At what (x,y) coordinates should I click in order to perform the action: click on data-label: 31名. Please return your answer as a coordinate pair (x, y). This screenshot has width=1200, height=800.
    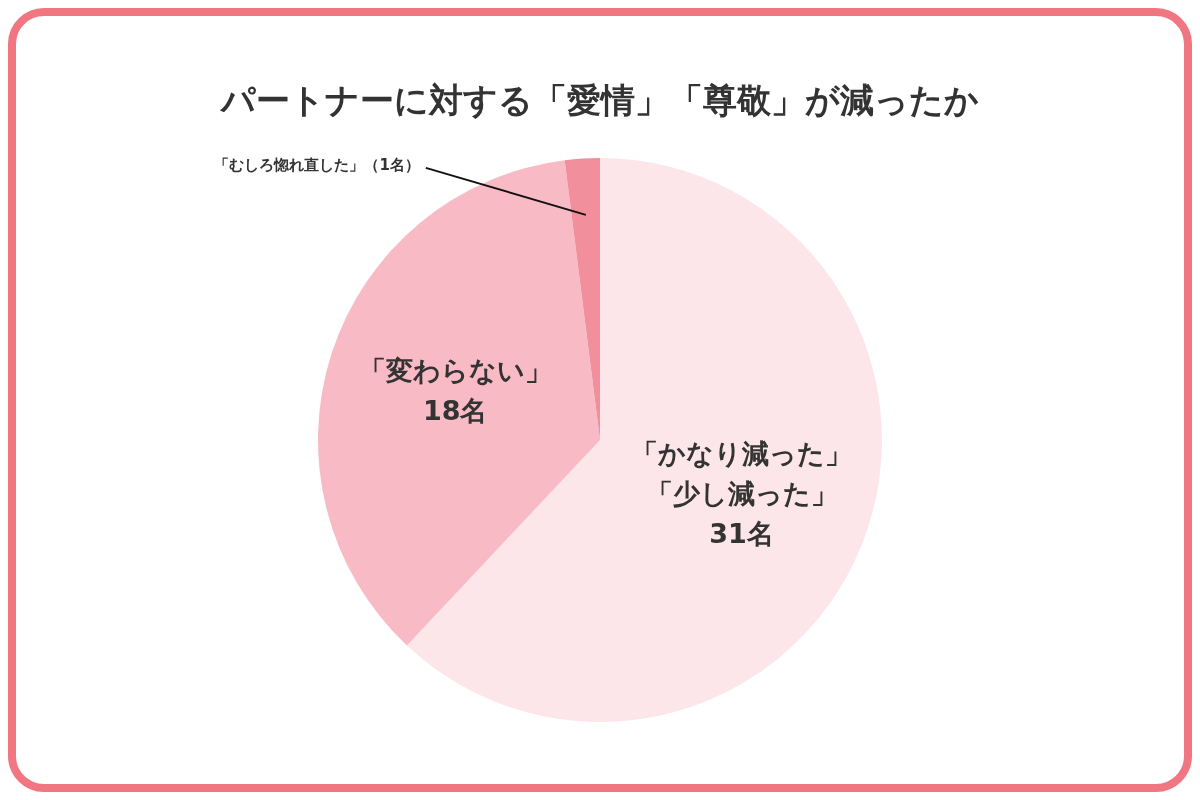
    Looking at the image, I should click on (741, 534).